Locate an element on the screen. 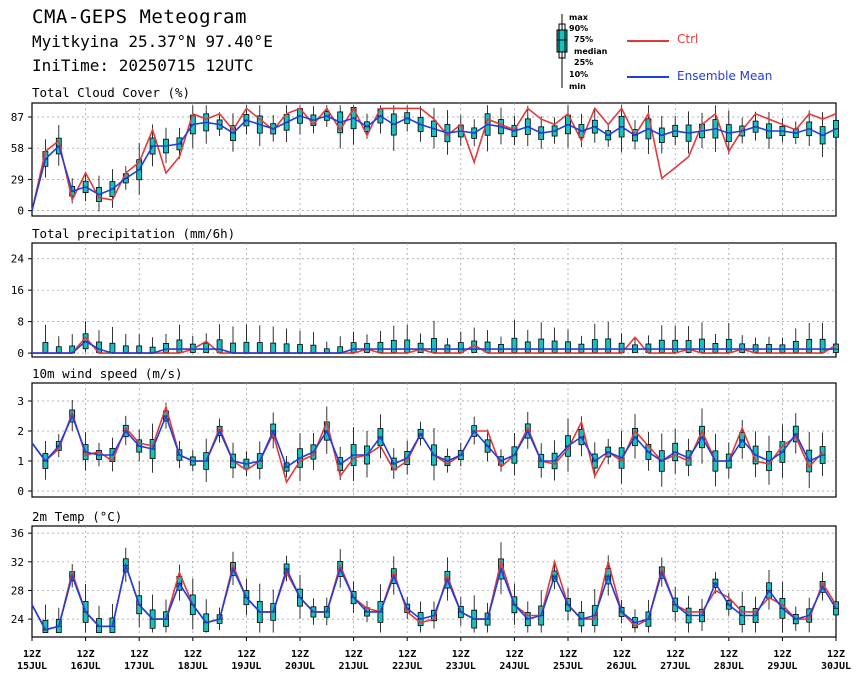 The height and width of the screenshot is (681, 859). legend-p25-label: 25% is located at coordinates (584, 62).